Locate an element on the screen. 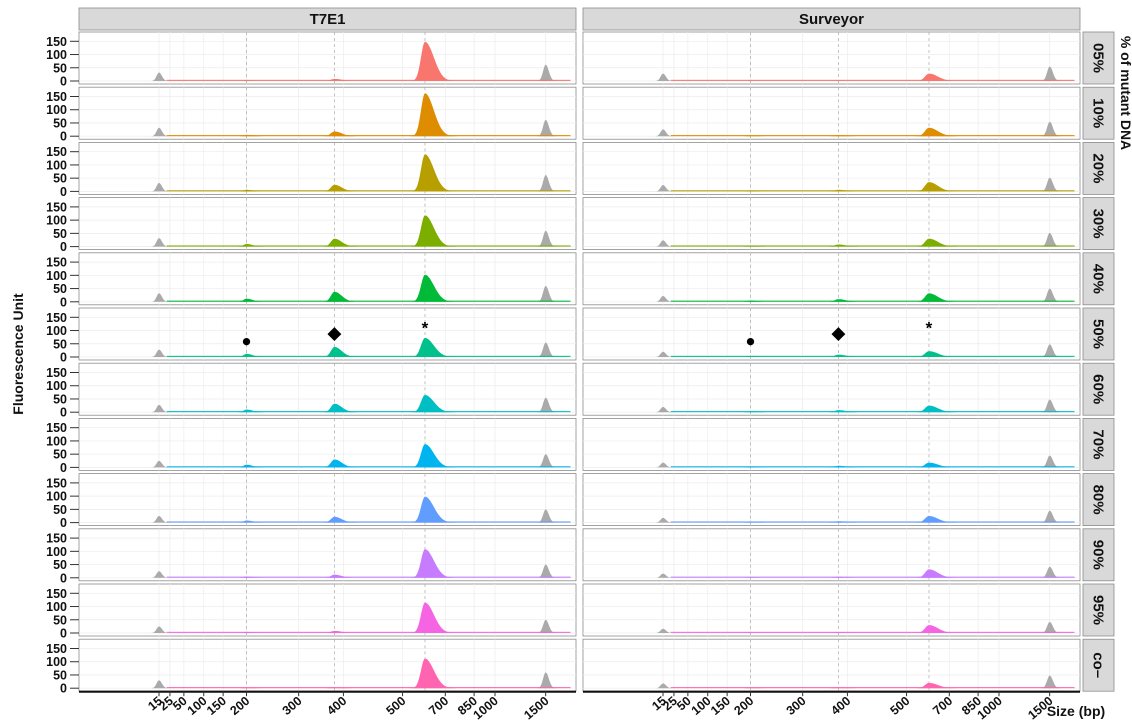  column-strip-label: T7E1 is located at coordinates (328, 19).